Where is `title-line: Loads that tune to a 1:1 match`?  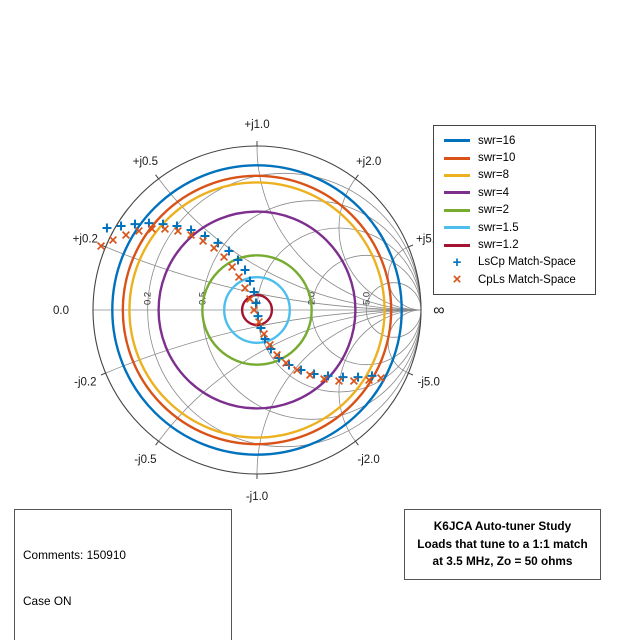
title-line: Loads that tune to a 1:1 match is located at coordinates (502, 543).